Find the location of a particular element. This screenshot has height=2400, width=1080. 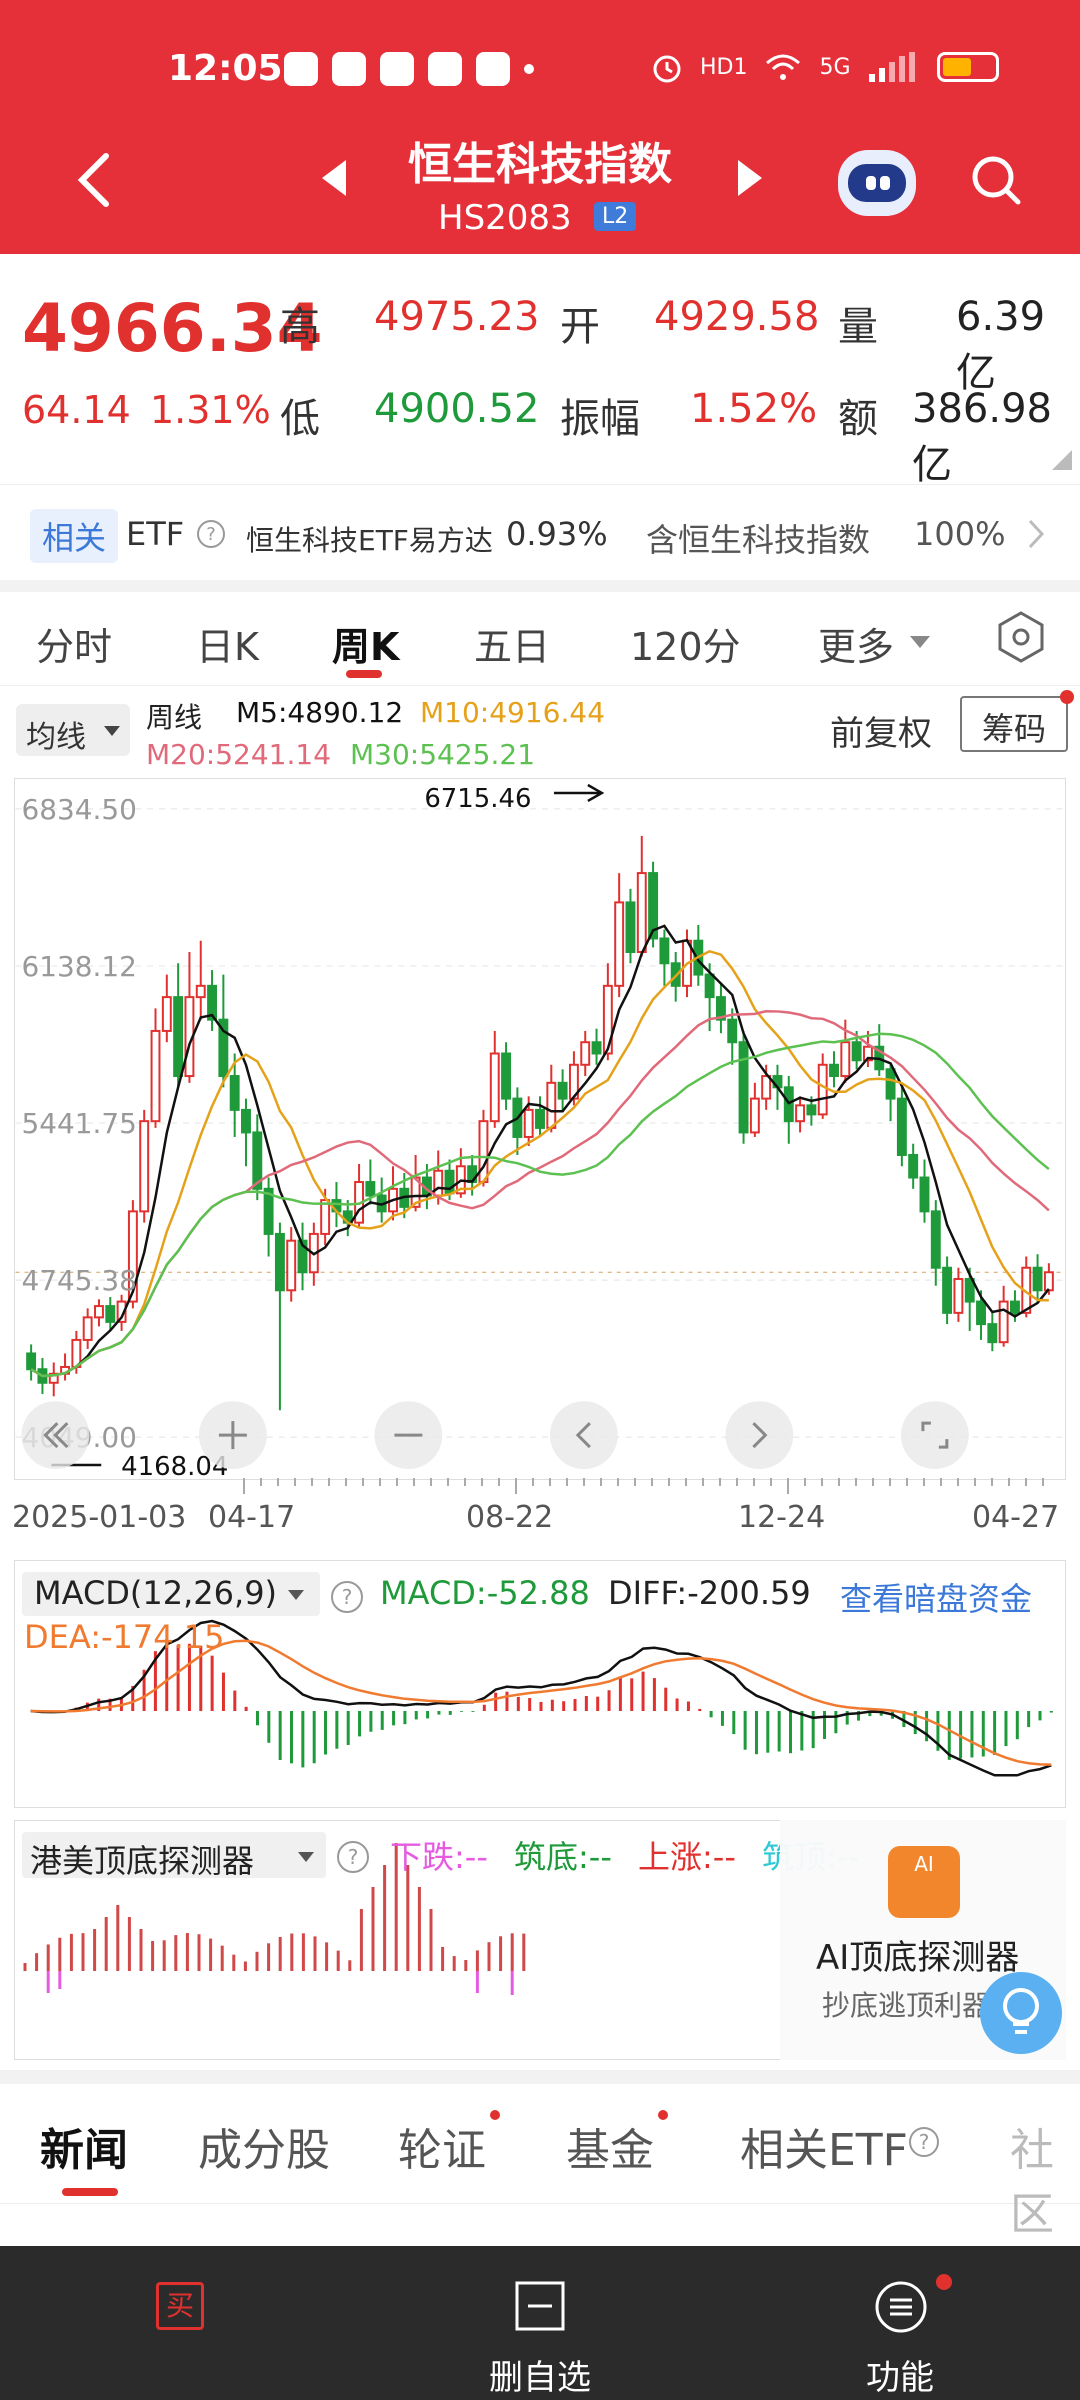

price-change-pct: 1.31% is located at coordinates (210, 410).